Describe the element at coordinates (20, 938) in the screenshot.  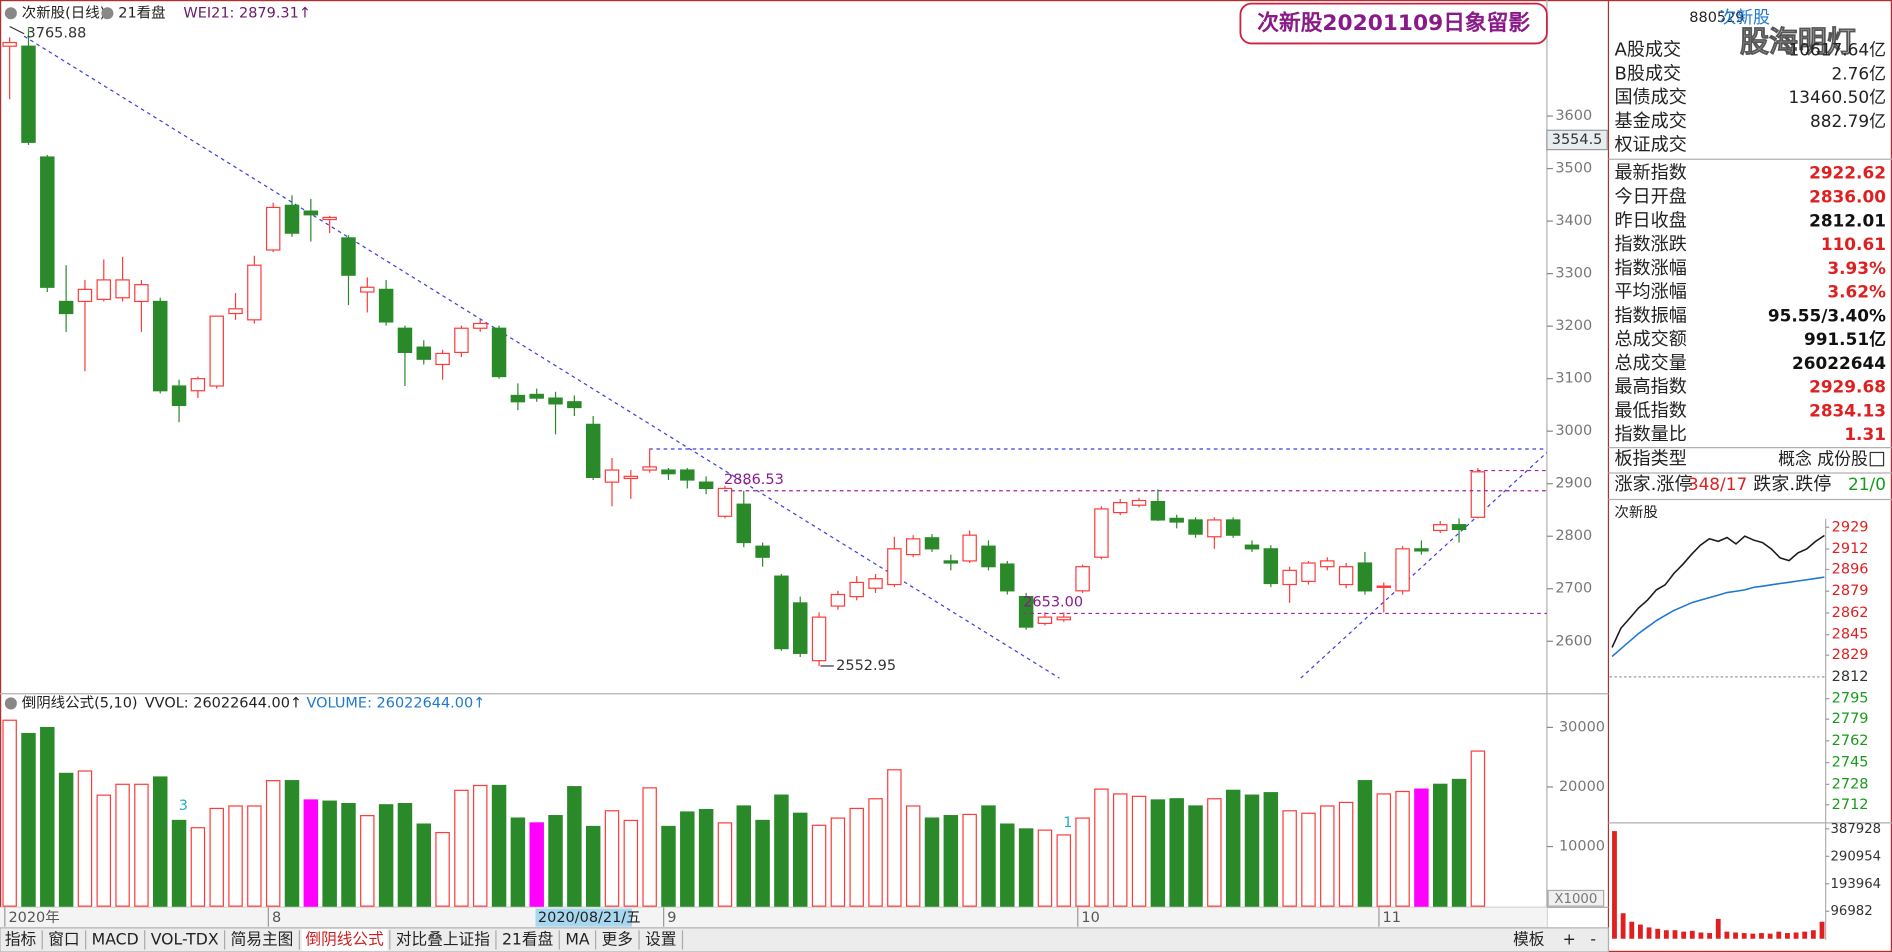
I see `tab: 指标` at that location.